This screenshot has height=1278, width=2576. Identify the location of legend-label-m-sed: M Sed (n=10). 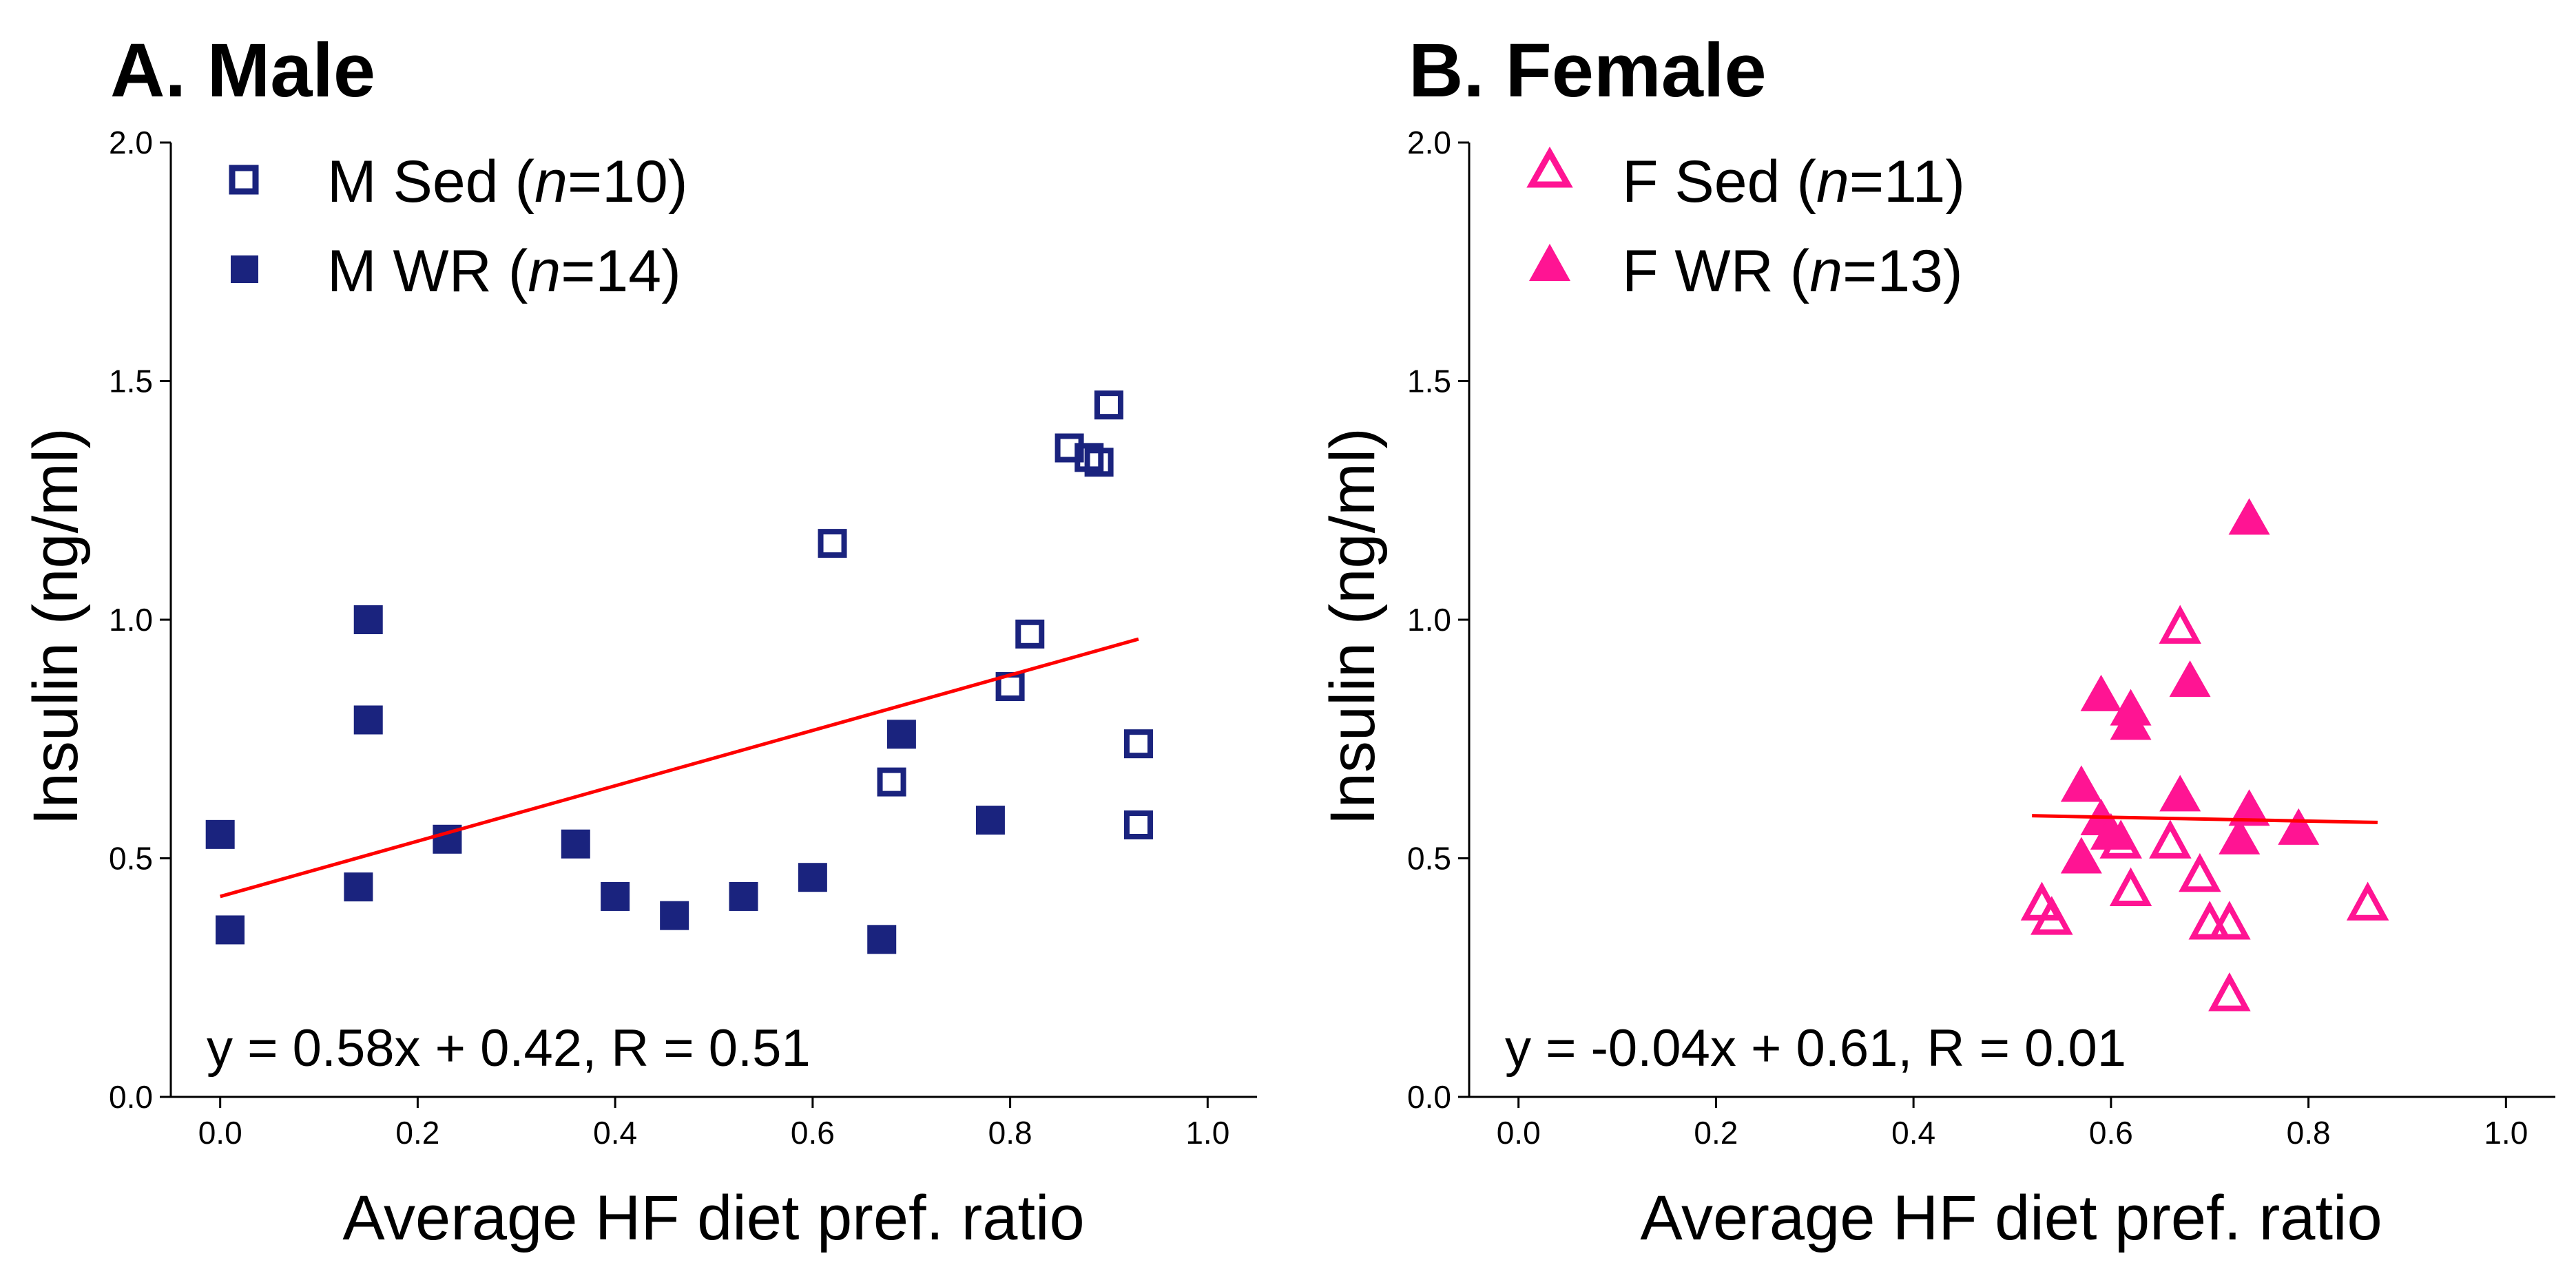
(507, 182).